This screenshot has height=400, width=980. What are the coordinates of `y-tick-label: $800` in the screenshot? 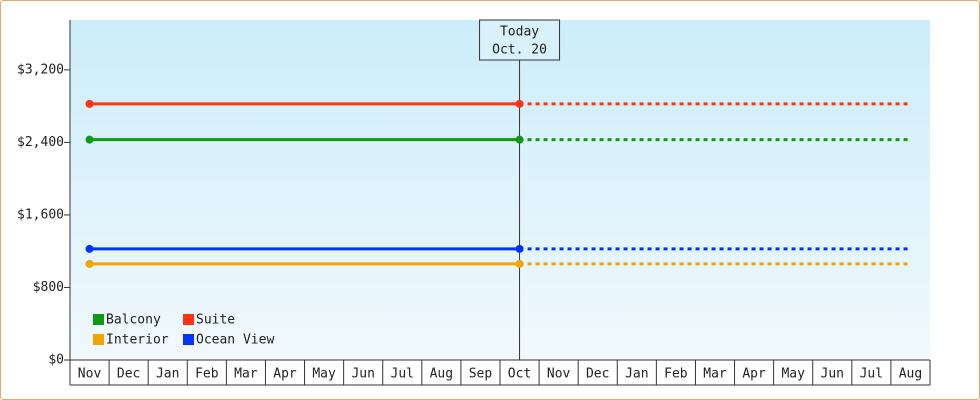 It's located at (48, 287).